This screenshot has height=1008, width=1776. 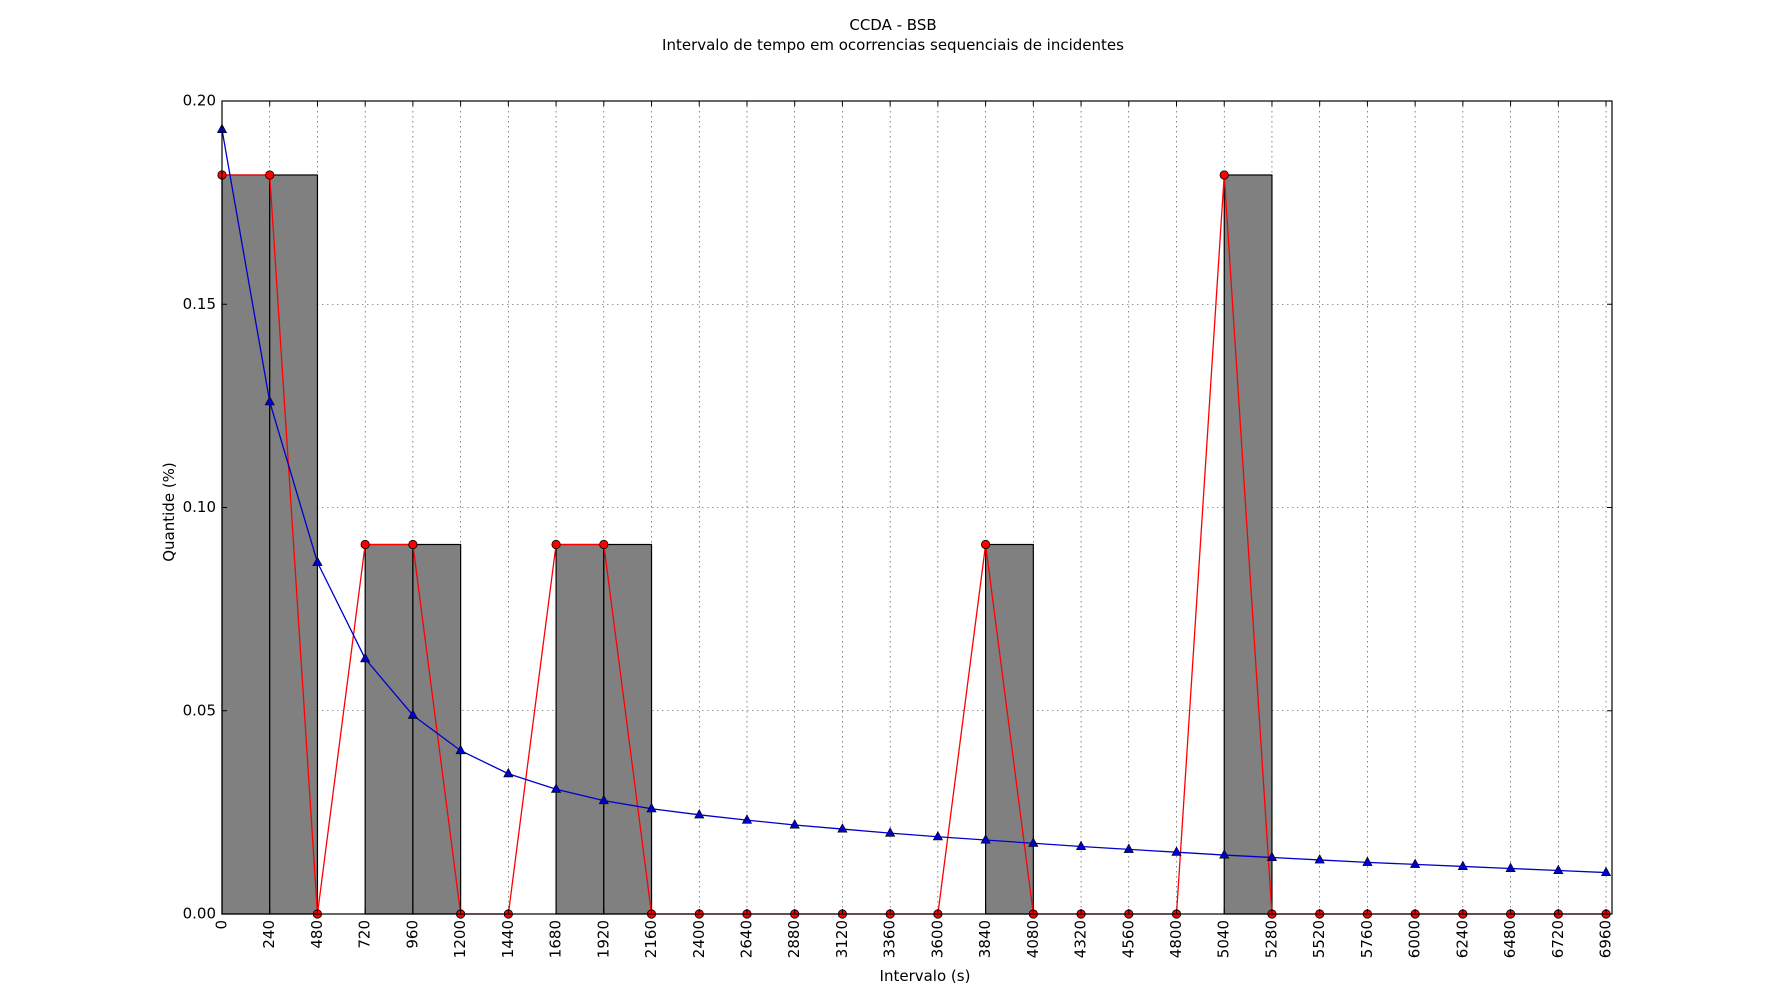 What do you see at coordinates (199, 710) in the screenshot?
I see `y-tick-label: 0.05` at bounding box center [199, 710].